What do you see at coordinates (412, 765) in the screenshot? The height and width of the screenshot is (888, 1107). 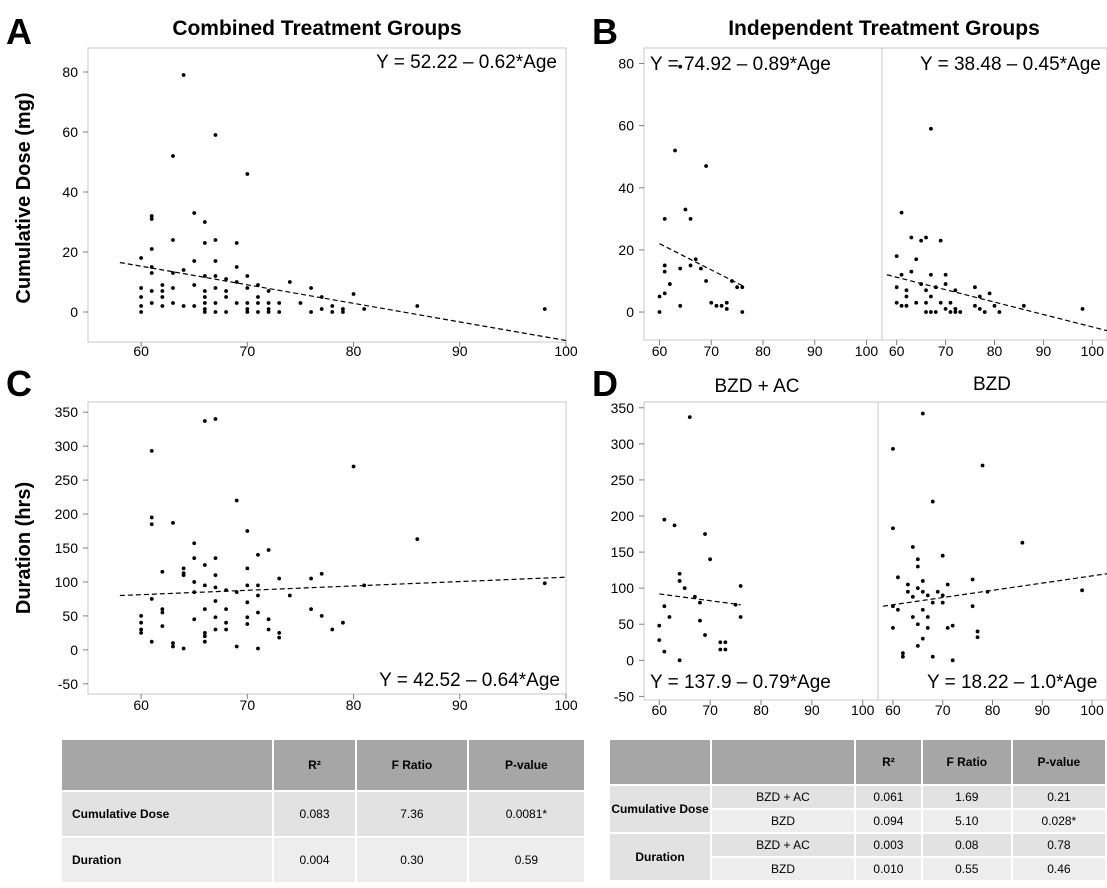 I see `table1-header-f: F Ratio` at bounding box center [412, 765].